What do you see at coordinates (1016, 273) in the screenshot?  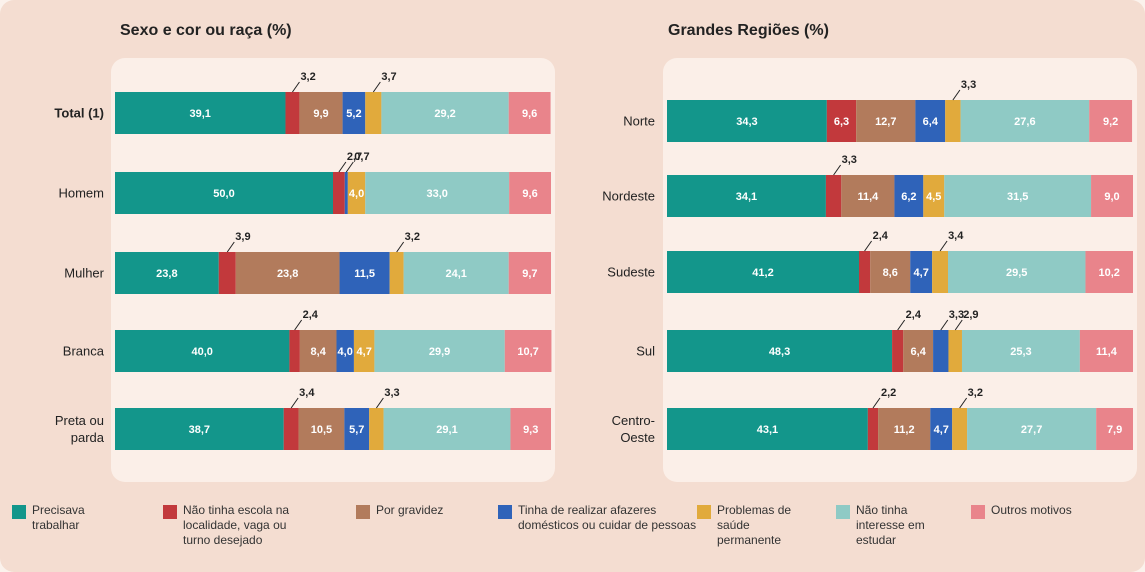 I see `value-label: 29,5` at bounding box center [1016, 273].